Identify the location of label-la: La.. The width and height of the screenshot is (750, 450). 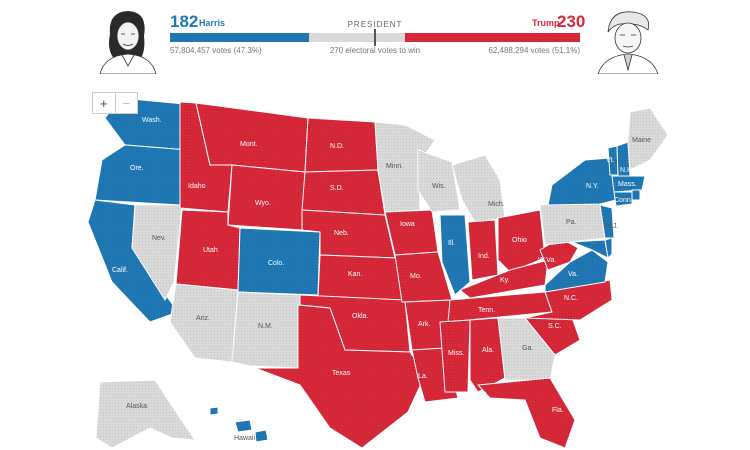
(423, 376).